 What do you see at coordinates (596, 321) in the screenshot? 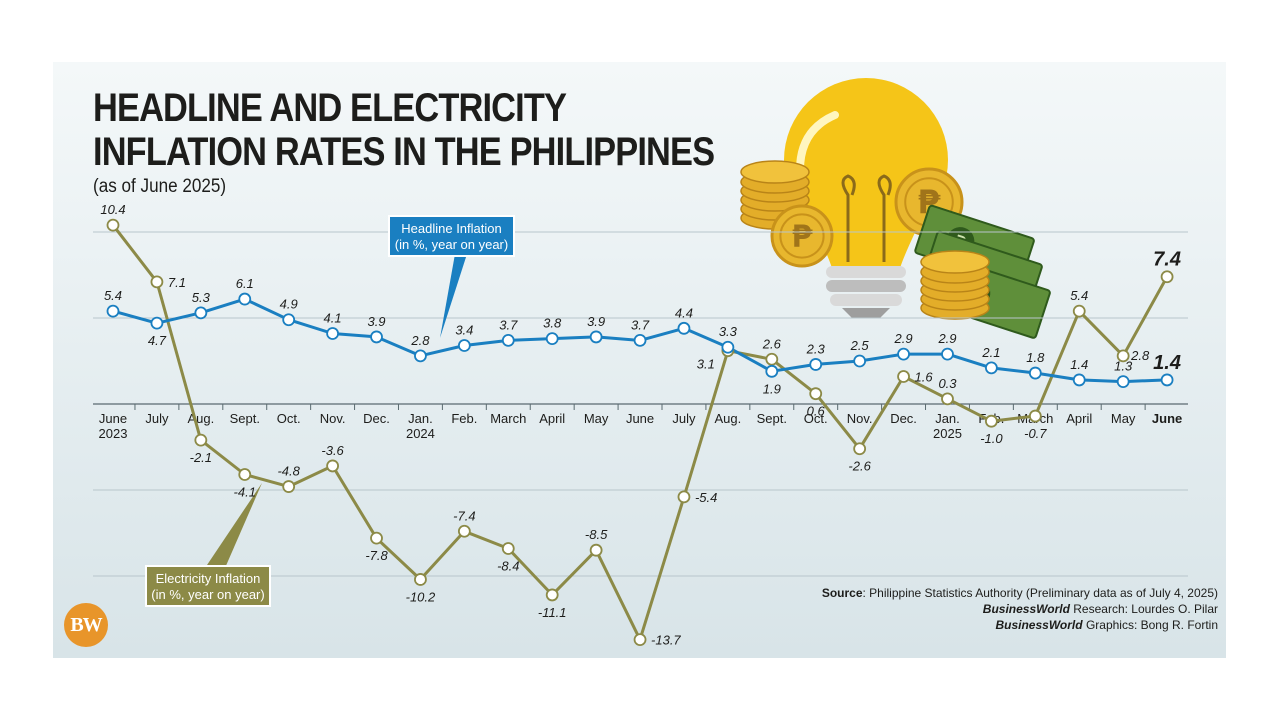
I see `headline-data-label: 3.9` at bounding box center [596, 321].